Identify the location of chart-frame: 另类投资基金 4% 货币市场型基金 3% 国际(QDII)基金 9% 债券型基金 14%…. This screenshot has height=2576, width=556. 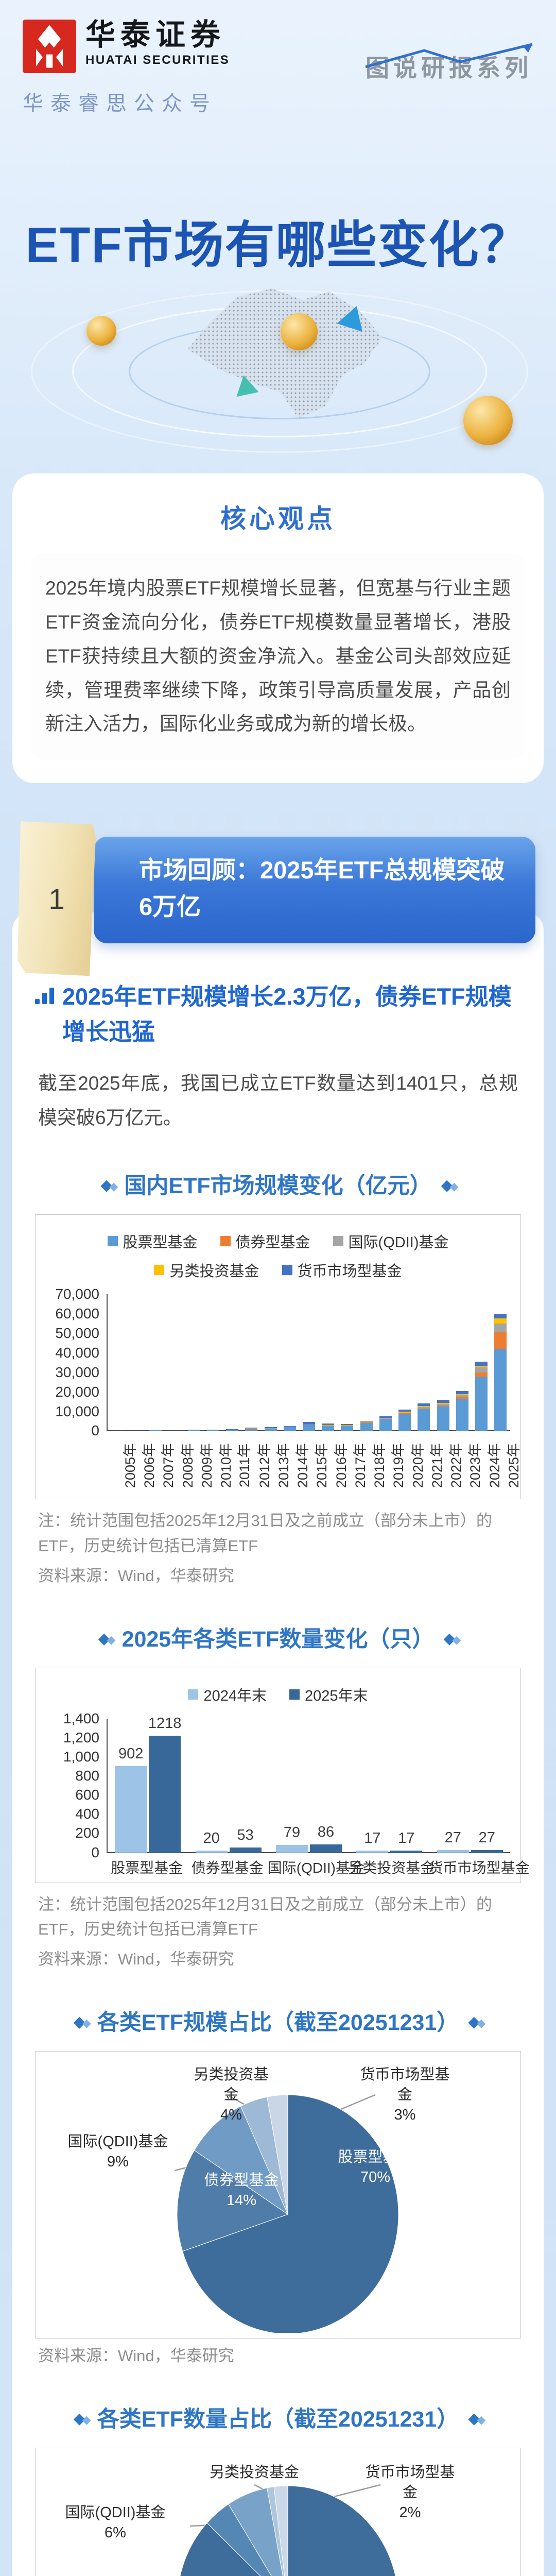
(278, 2194).